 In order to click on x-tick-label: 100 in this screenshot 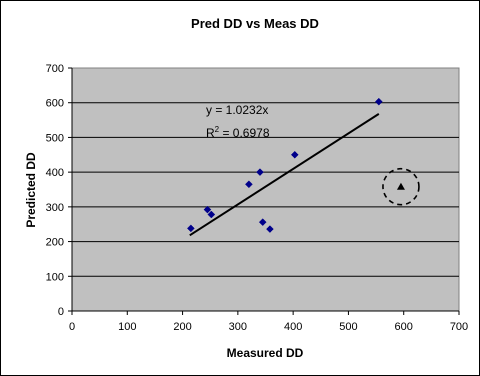, I will do `click(127, 327)`.